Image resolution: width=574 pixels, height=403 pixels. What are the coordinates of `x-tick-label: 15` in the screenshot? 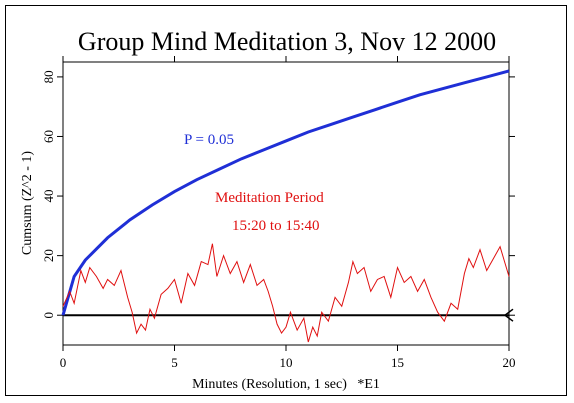 It's located at (397, 362).